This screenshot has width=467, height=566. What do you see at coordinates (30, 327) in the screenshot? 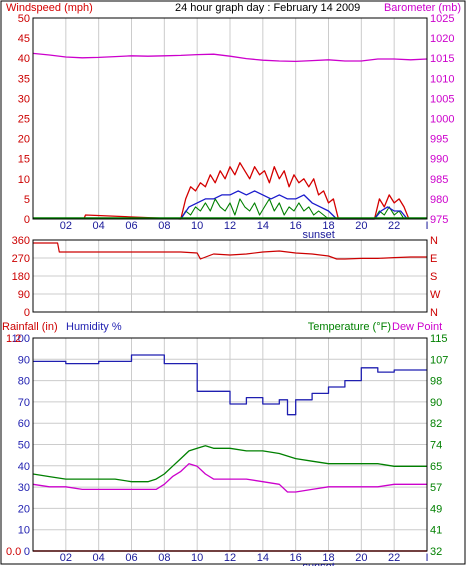
I see `rainfall-axis-label: Rainfall (in)` at bounding box center [30, 327].